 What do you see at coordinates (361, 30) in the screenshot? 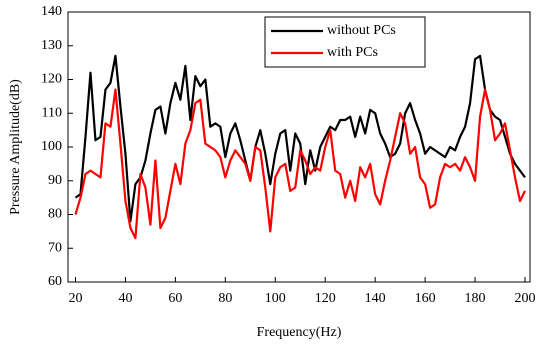
I see `legend-label: without PCs` at bounding box center [361, 30].